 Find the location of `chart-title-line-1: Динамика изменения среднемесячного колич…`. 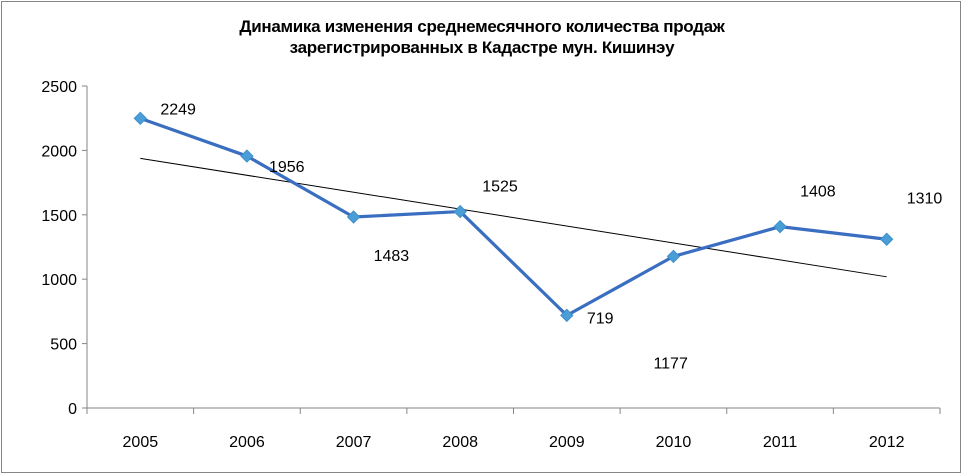

chart-title-line-1: Динамика изменения среднемесячного колич… is located at coordinates (482, 26).